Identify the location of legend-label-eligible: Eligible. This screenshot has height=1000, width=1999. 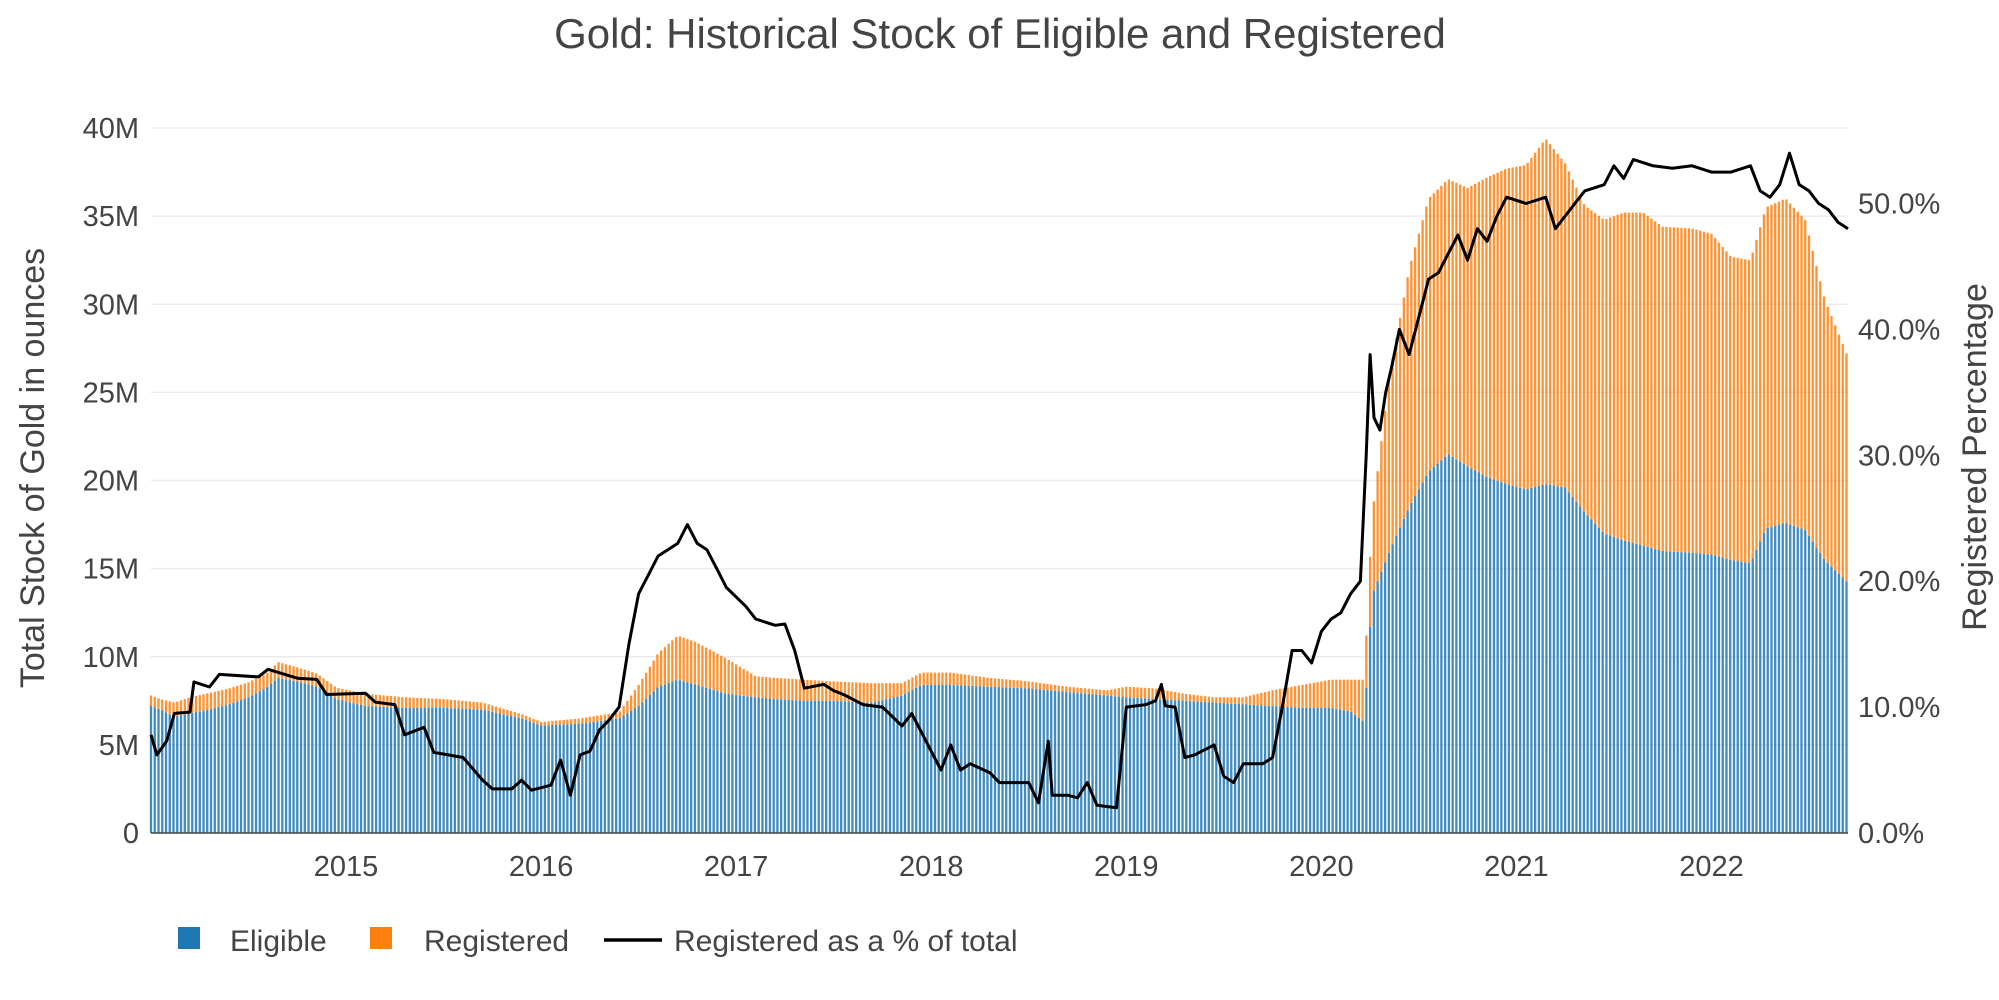
(278, 941).